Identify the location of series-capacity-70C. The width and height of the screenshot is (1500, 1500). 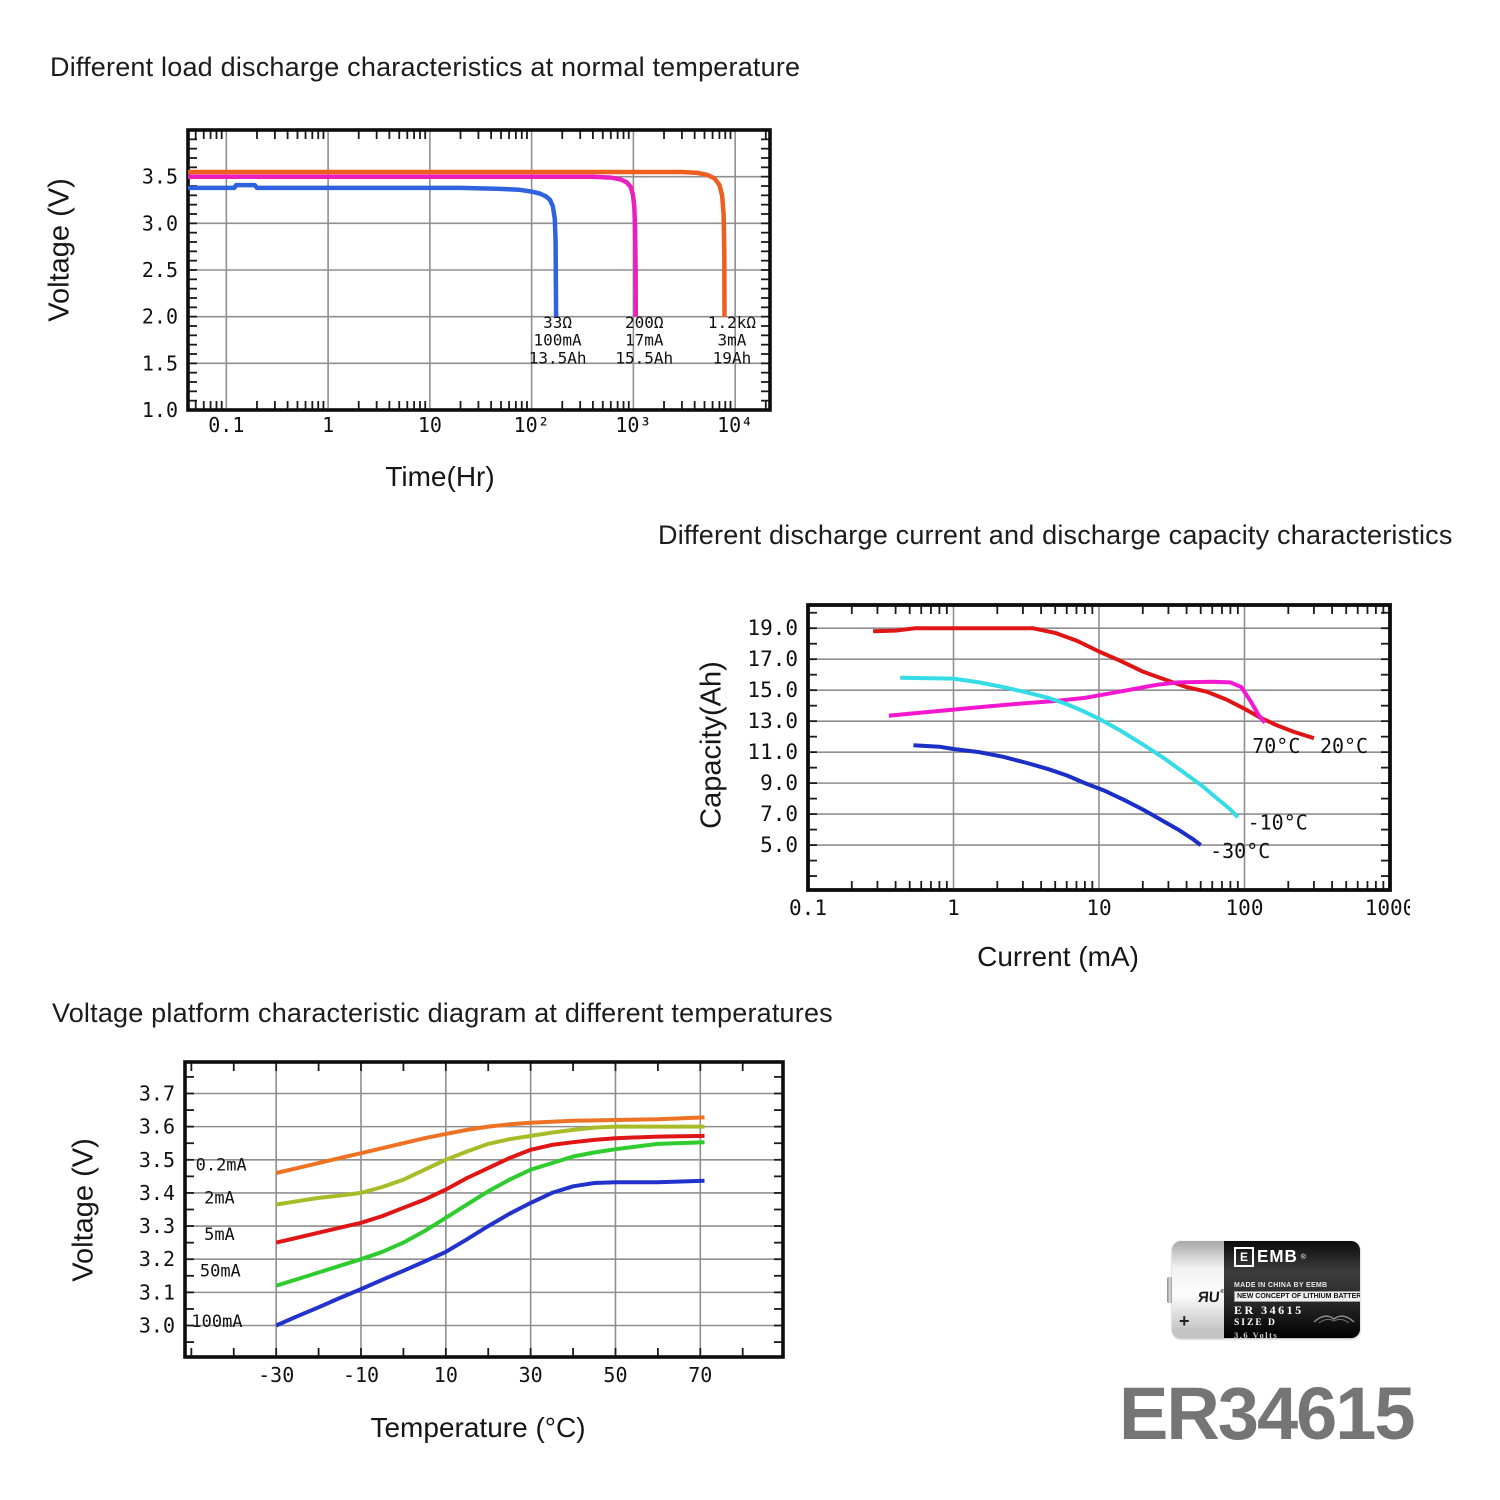
(1077, 701).